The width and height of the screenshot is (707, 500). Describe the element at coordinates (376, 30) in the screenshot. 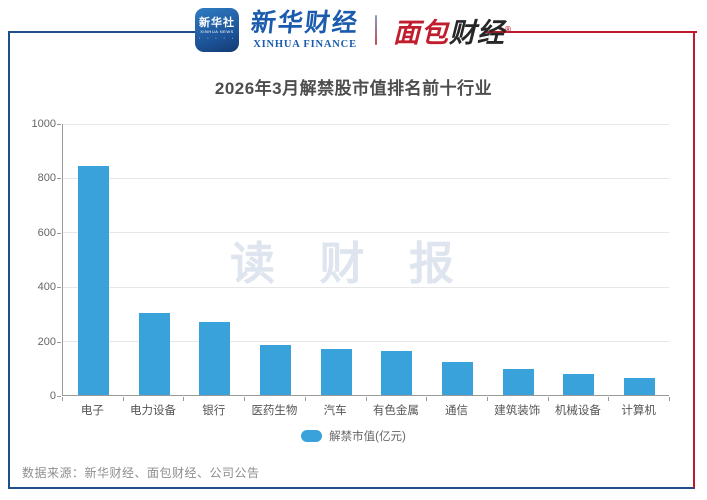

I see `logo-separator` at that location.